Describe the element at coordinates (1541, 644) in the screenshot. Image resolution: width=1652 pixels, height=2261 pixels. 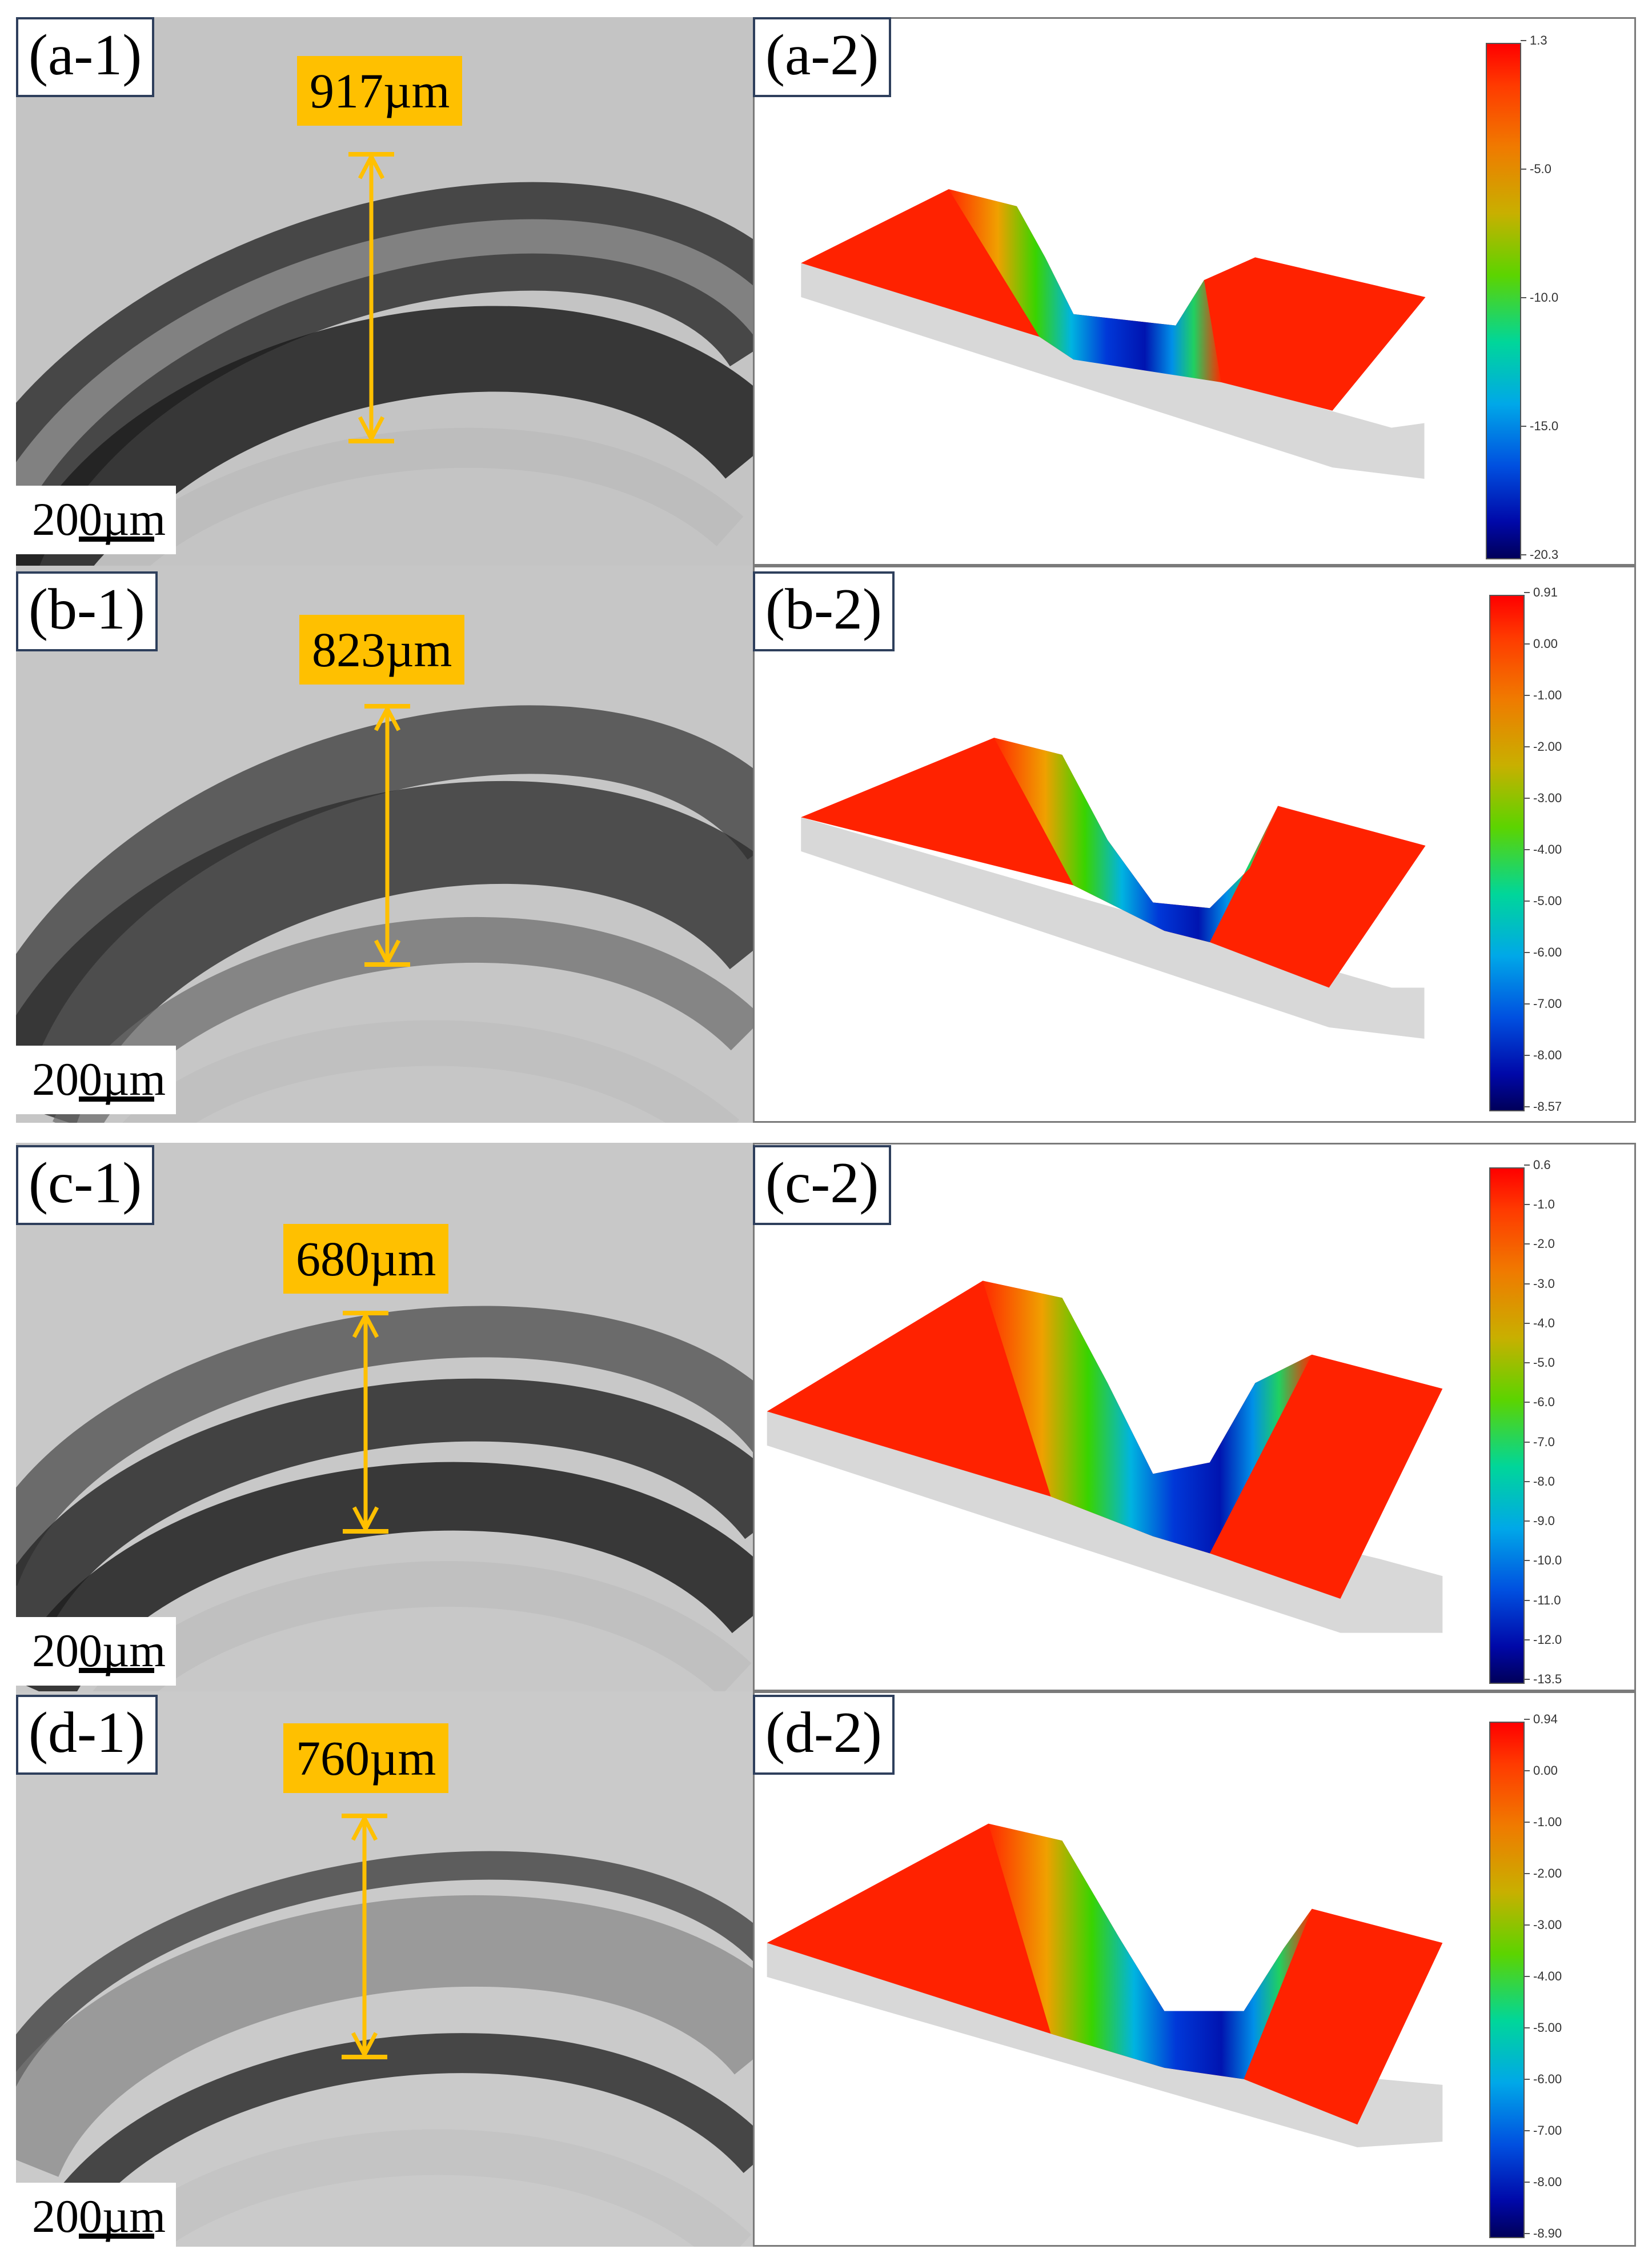
I see `colorbar-tick-b-1: 0.00` at that location.